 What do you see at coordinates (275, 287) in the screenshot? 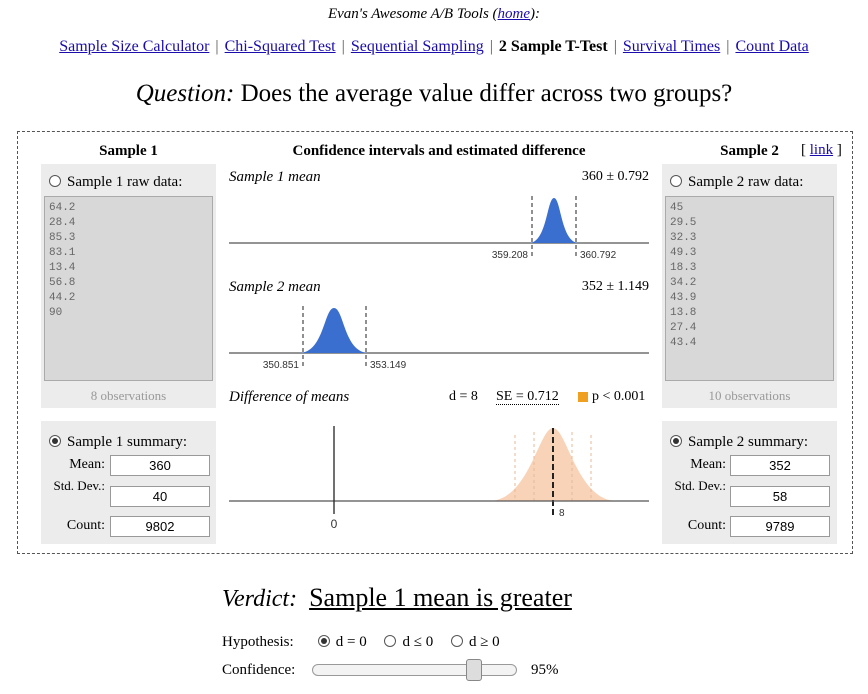
I see `chart2-title: Sample 2 mean` at bounding box center [275, 287].